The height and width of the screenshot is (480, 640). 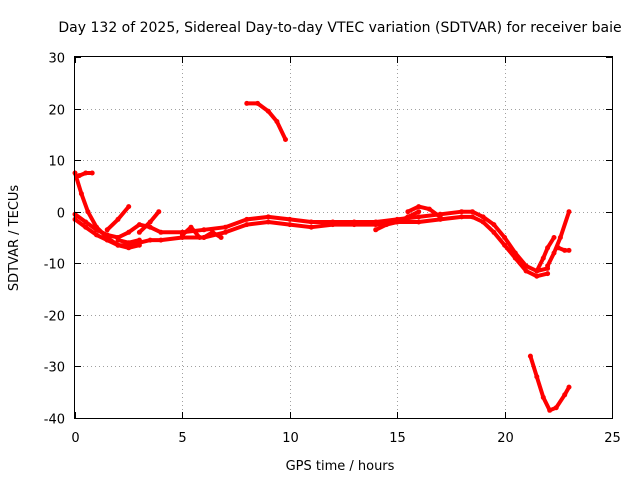 I want to click on series-line-mid-extra-16h, so click(x=424, y=211).